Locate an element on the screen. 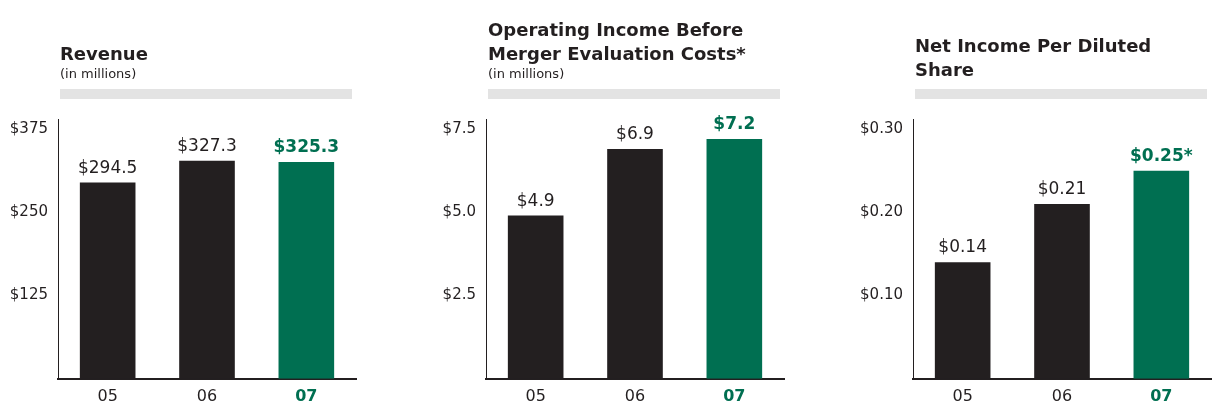  y-tick-label: $125 is located at coordinates (28, 294).